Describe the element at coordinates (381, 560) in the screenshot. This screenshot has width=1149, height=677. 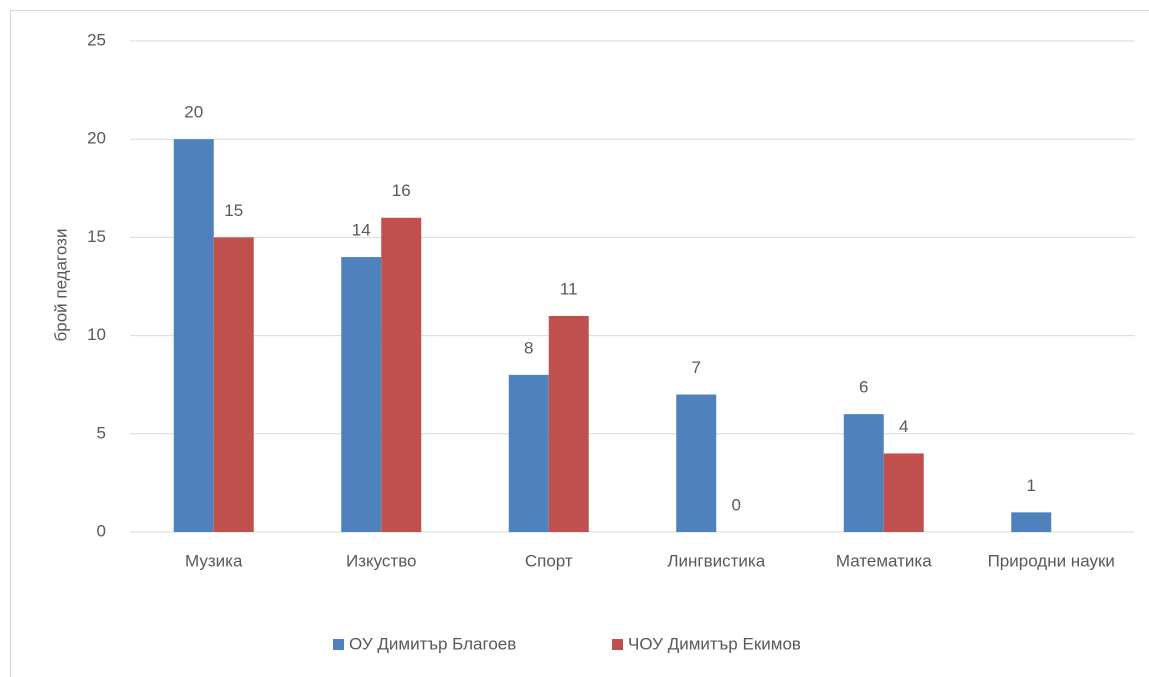
I see `x-tick-label: Изкуство` at that location.